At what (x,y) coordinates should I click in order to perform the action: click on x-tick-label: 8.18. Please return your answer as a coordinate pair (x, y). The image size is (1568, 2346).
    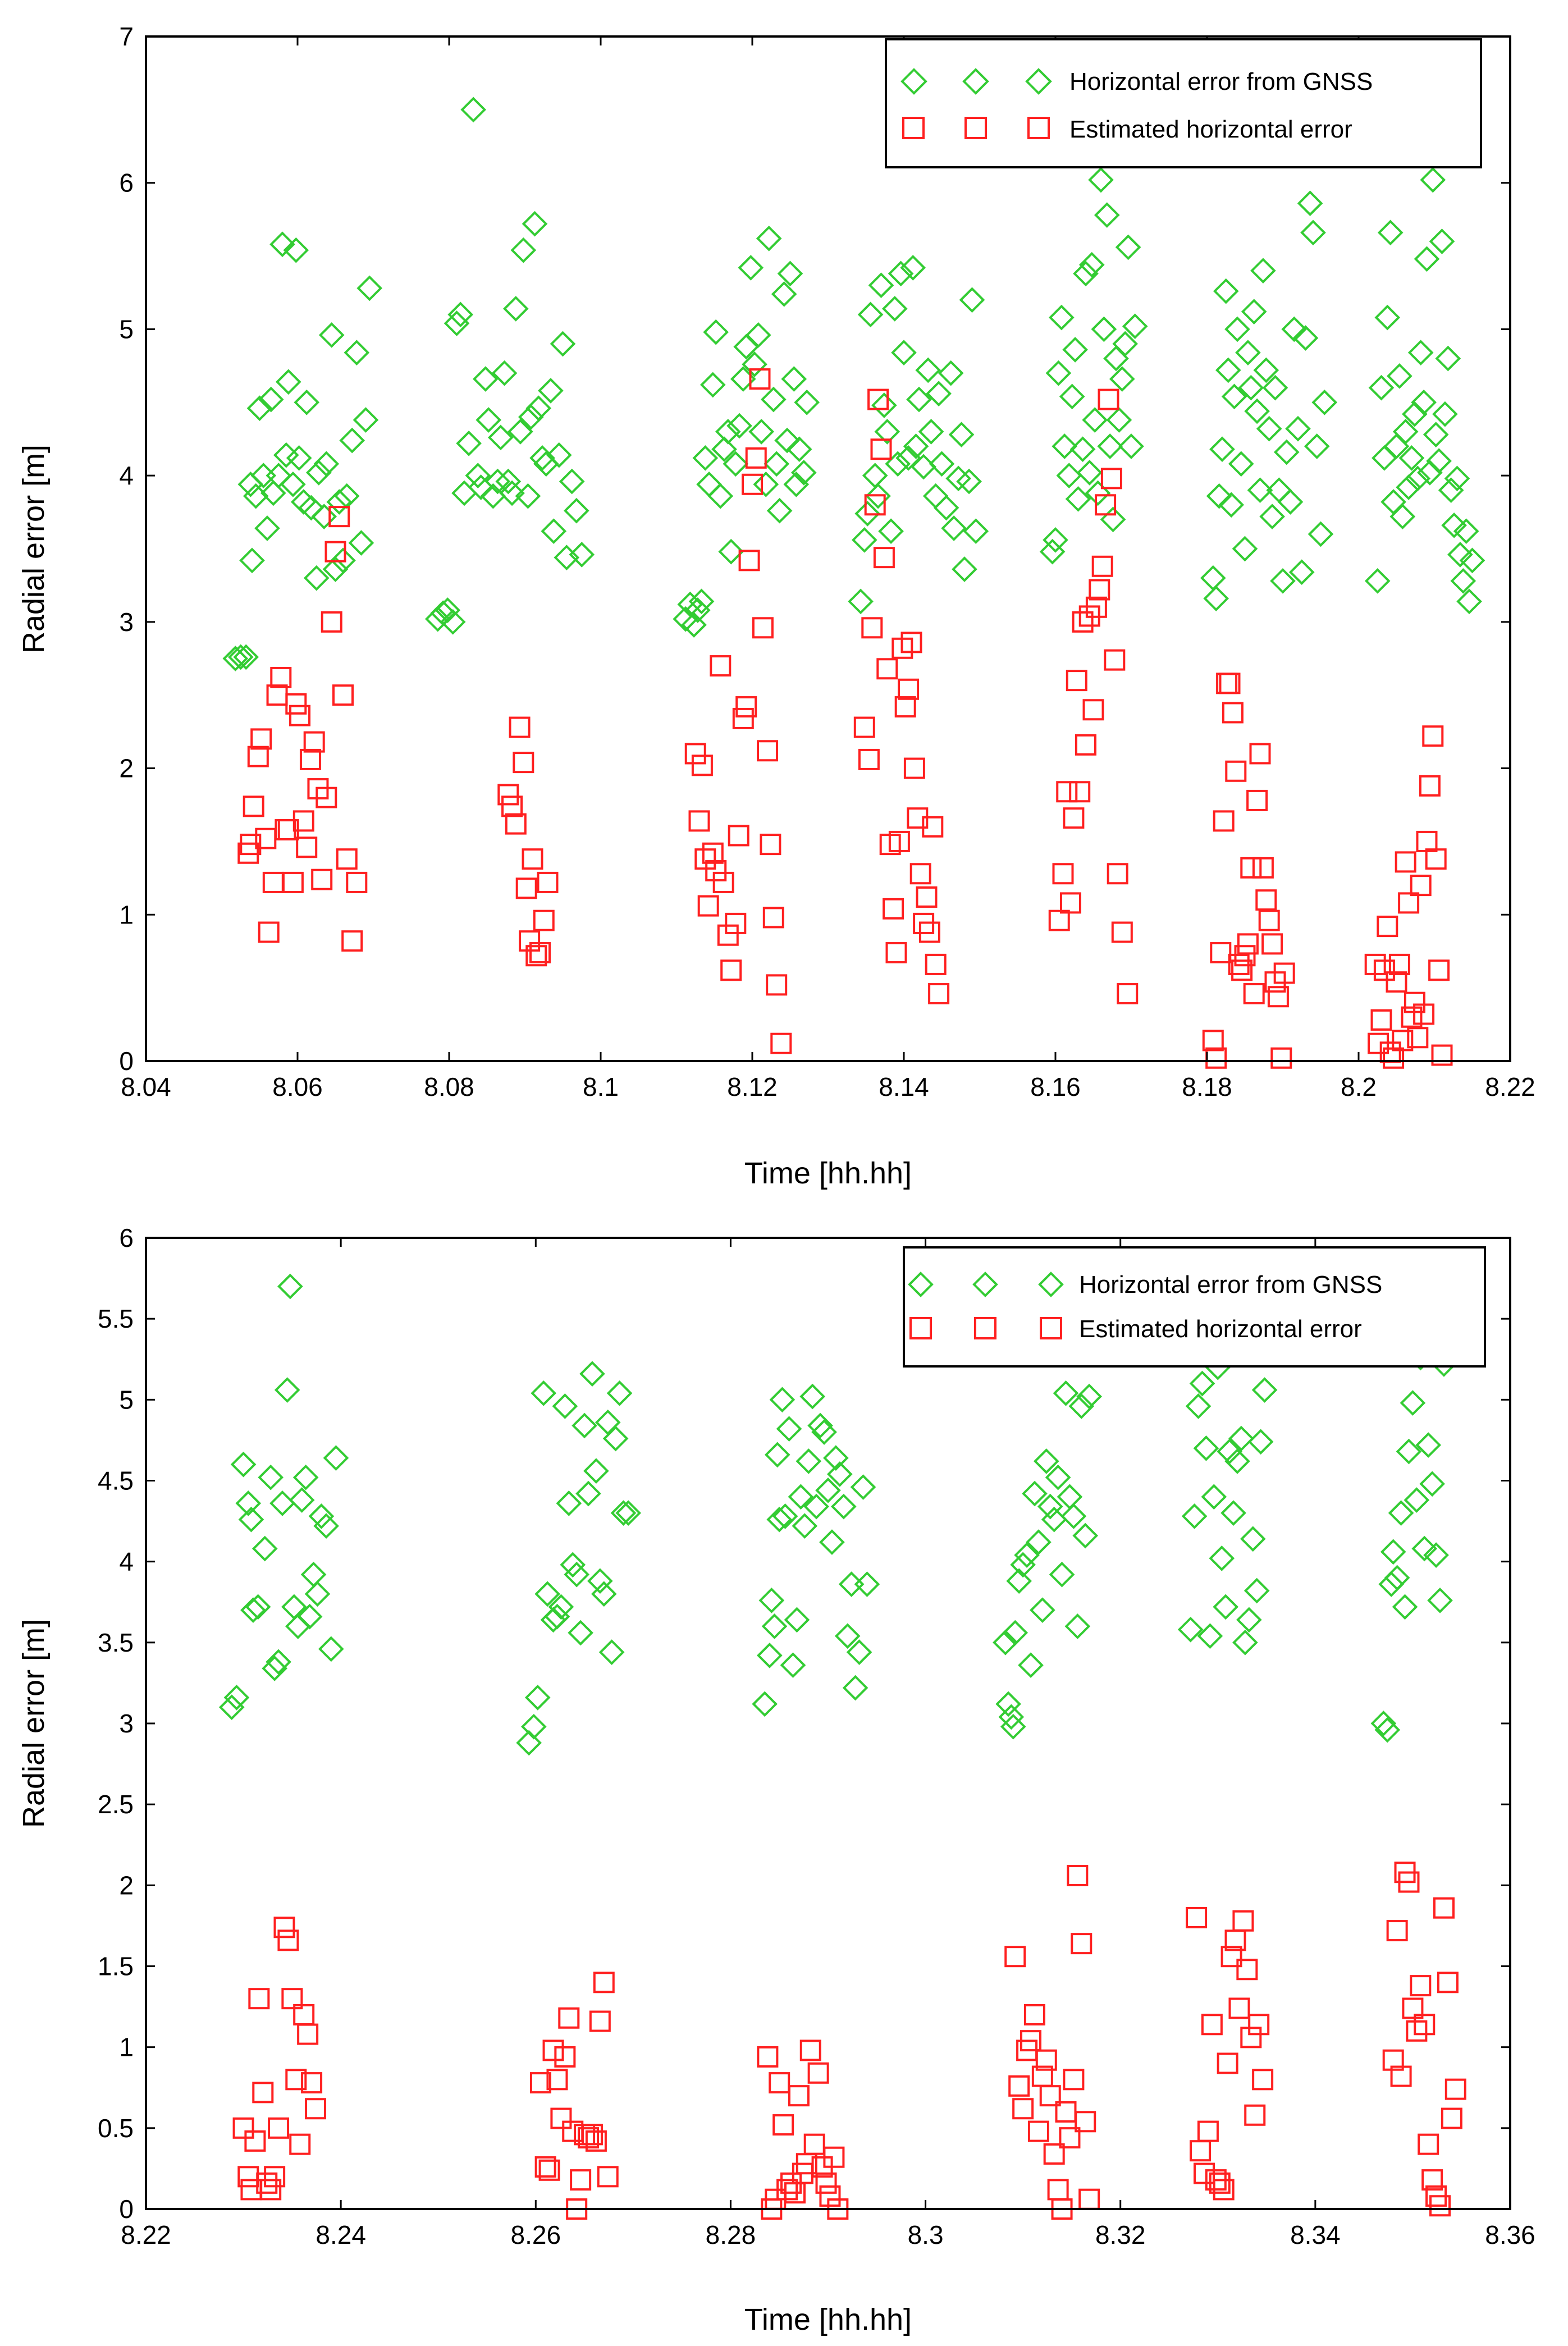
    Looking at the image, I should click on (1207, 1086).